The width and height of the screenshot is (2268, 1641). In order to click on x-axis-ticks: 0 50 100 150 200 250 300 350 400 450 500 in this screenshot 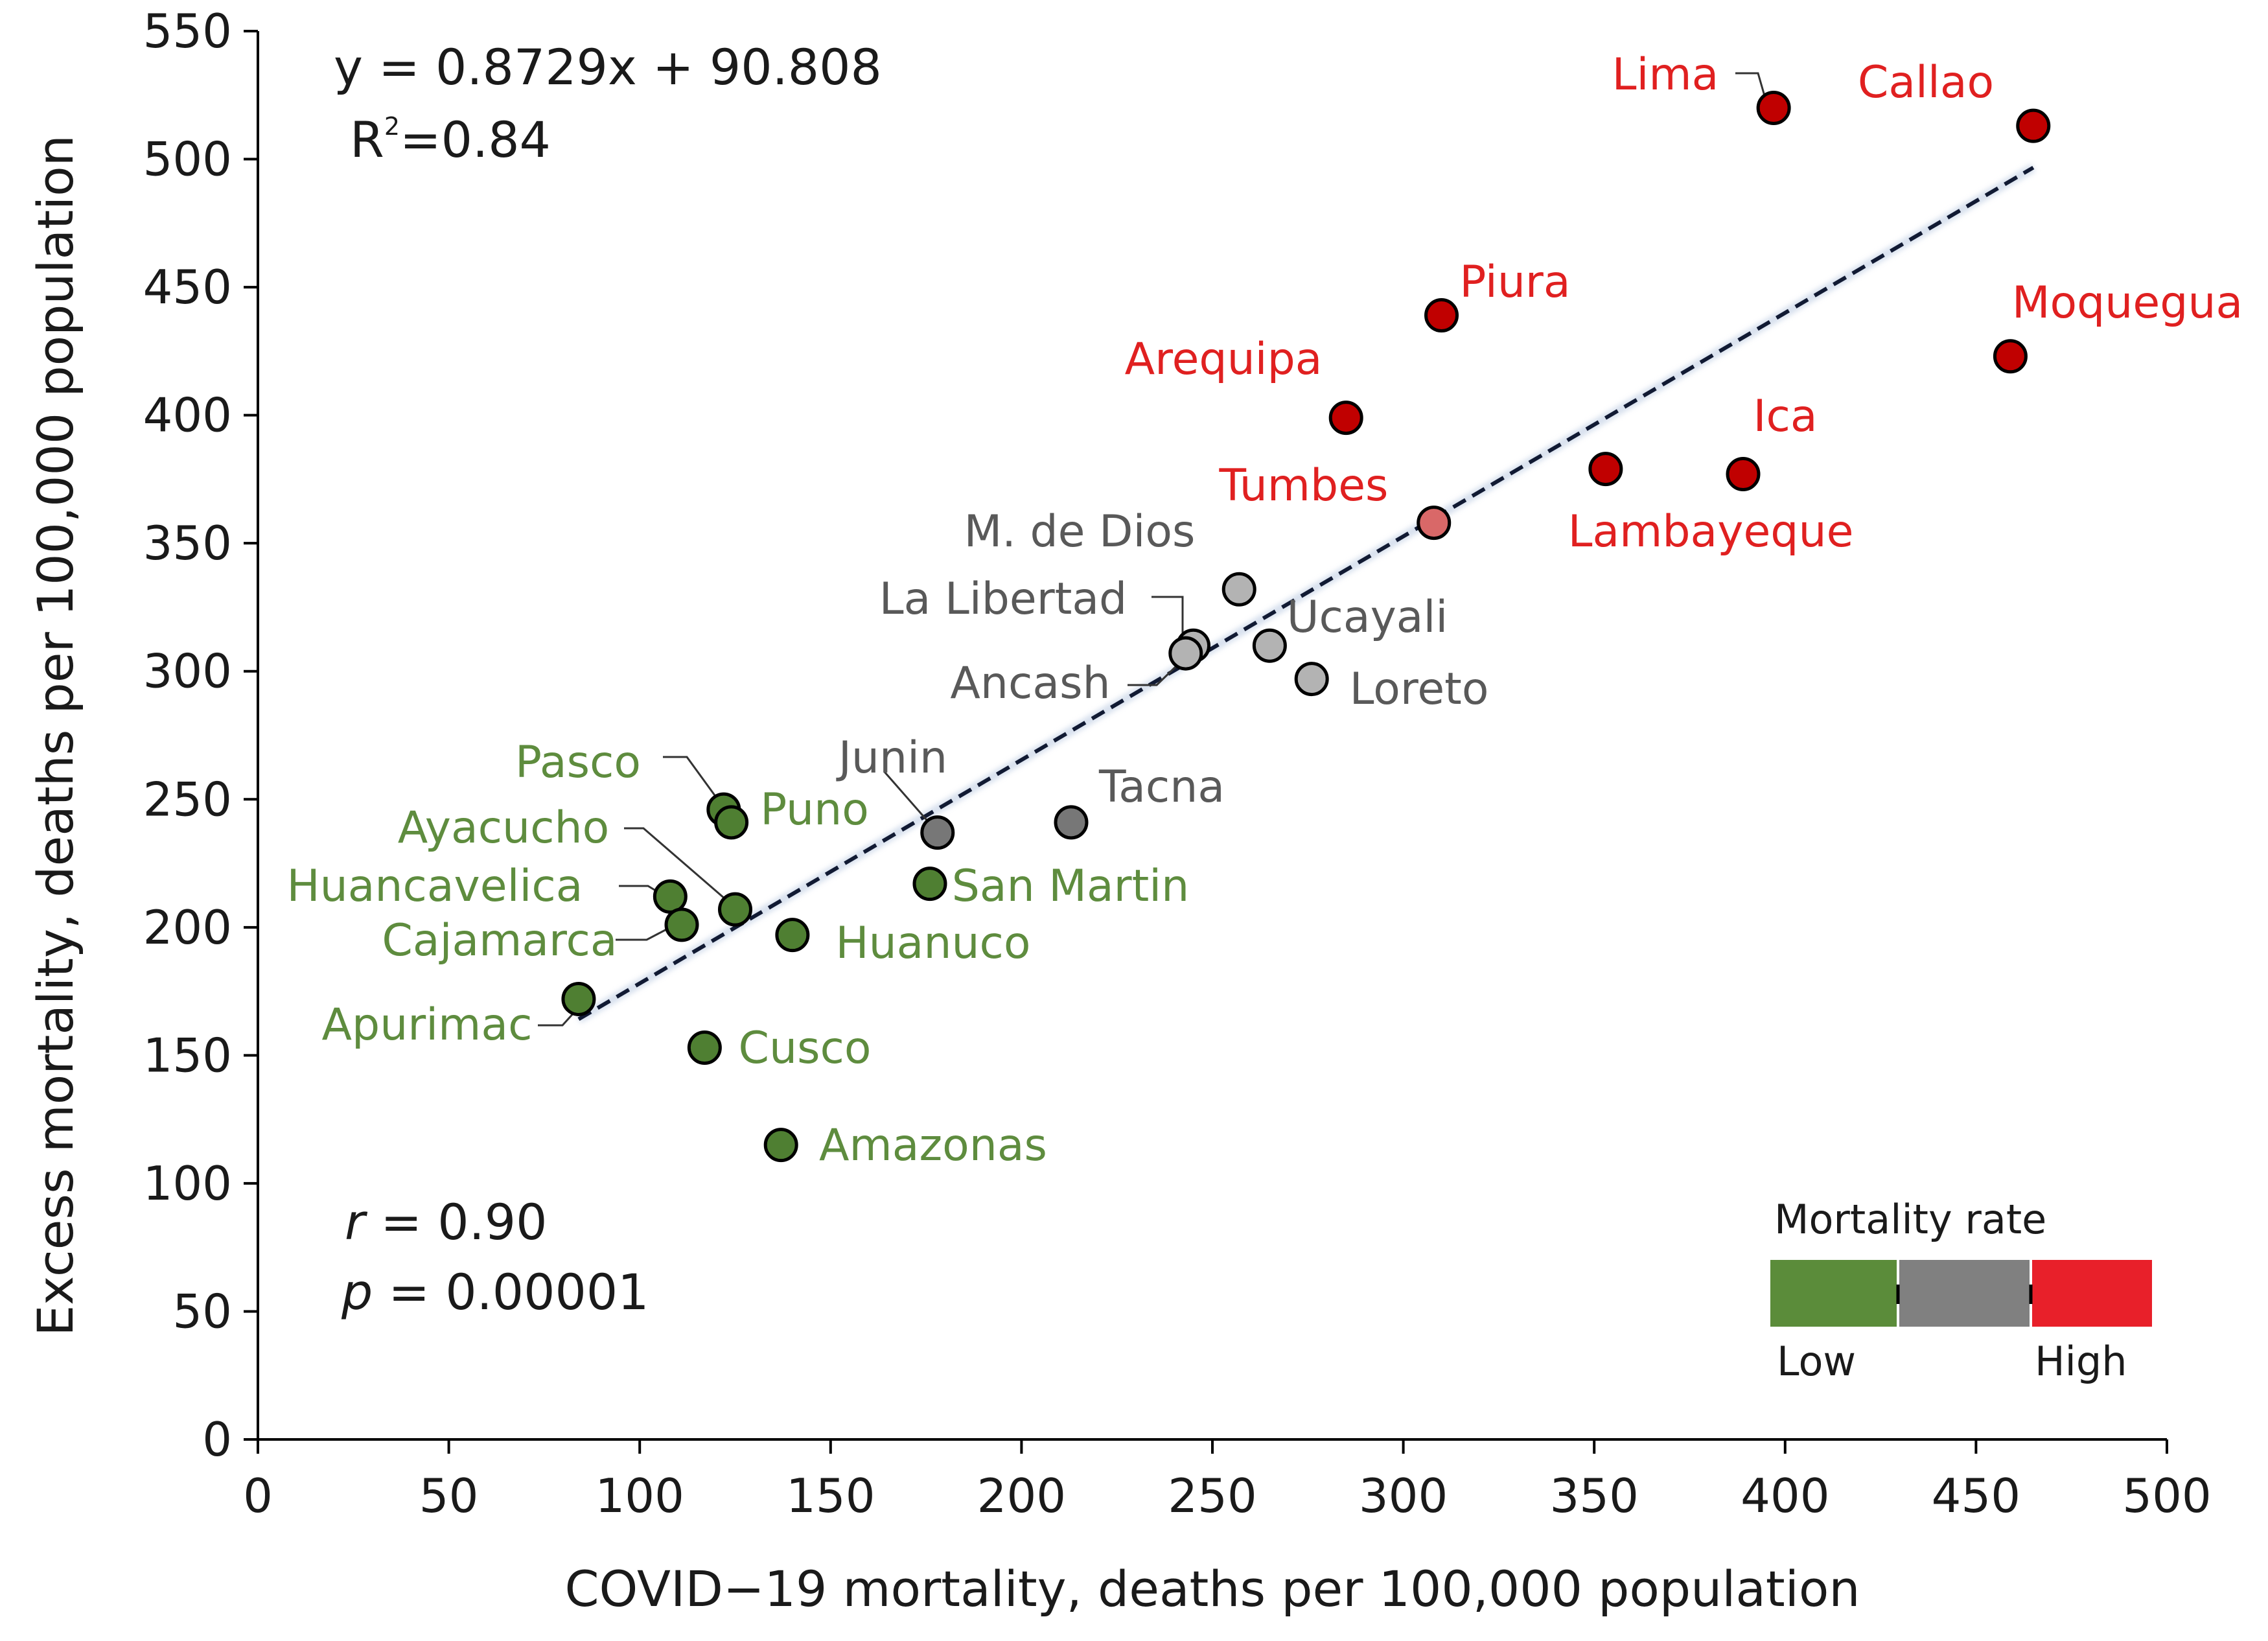, I will do `click(1227, 1481)`.